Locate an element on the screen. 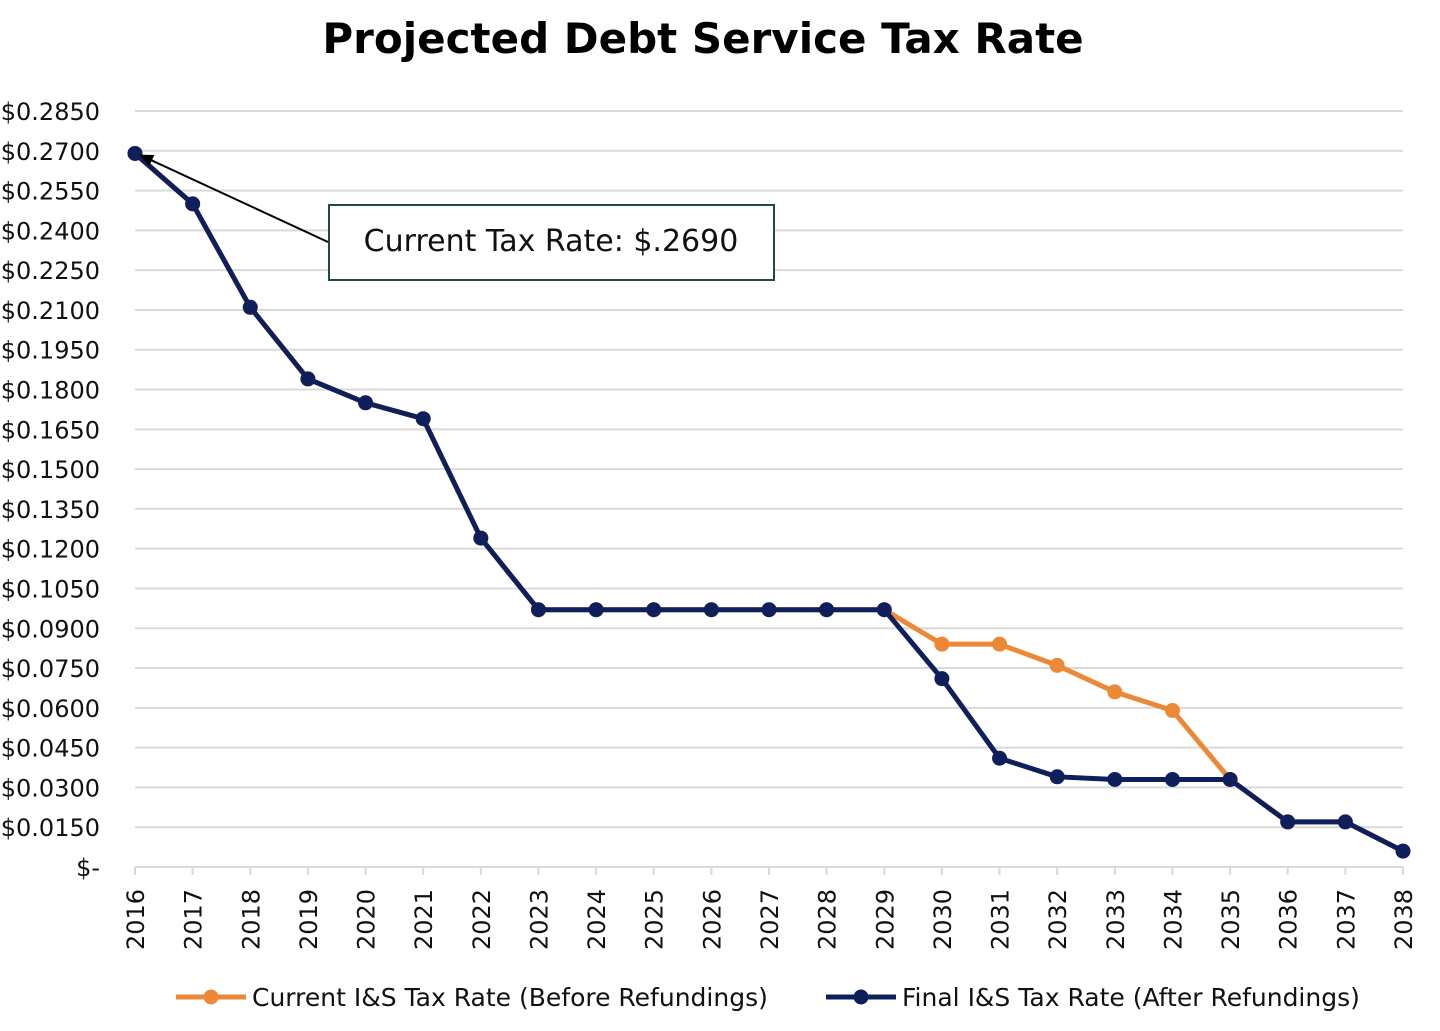 The image size is (1440, 1031). x-tick-label: 2028 is located at coordinates (828, 919).